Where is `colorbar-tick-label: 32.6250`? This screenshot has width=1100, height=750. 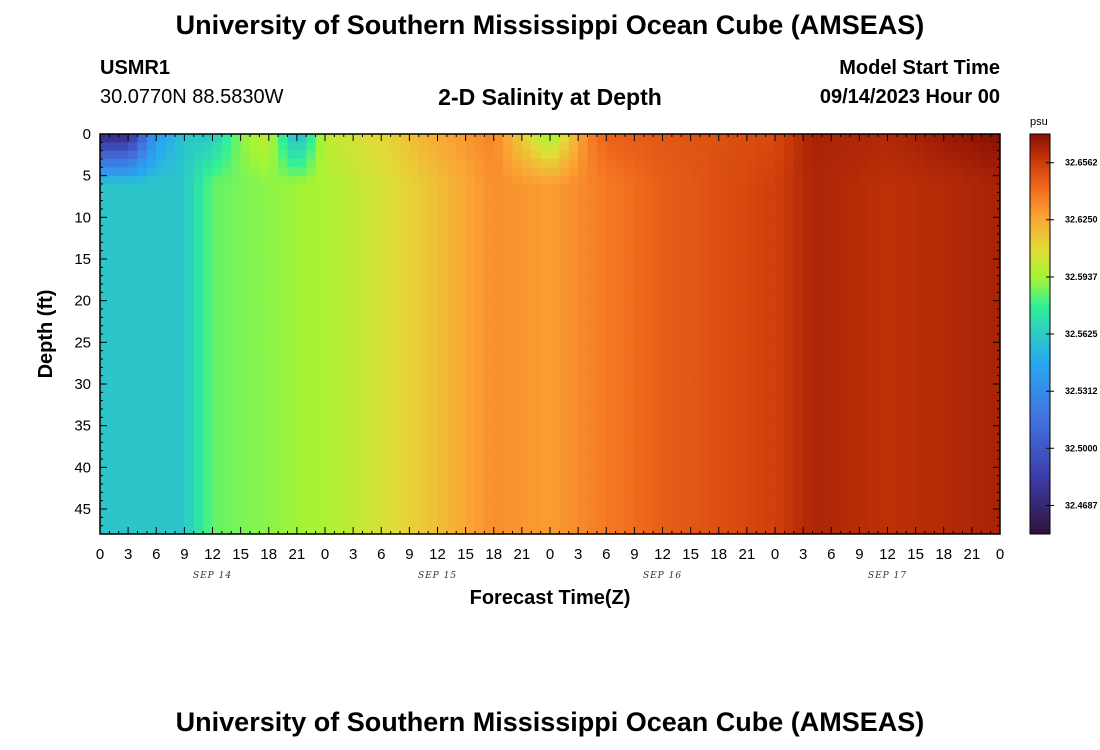 colorbar-tick-label: 32.6250 is located at coordinates (1081, 220).